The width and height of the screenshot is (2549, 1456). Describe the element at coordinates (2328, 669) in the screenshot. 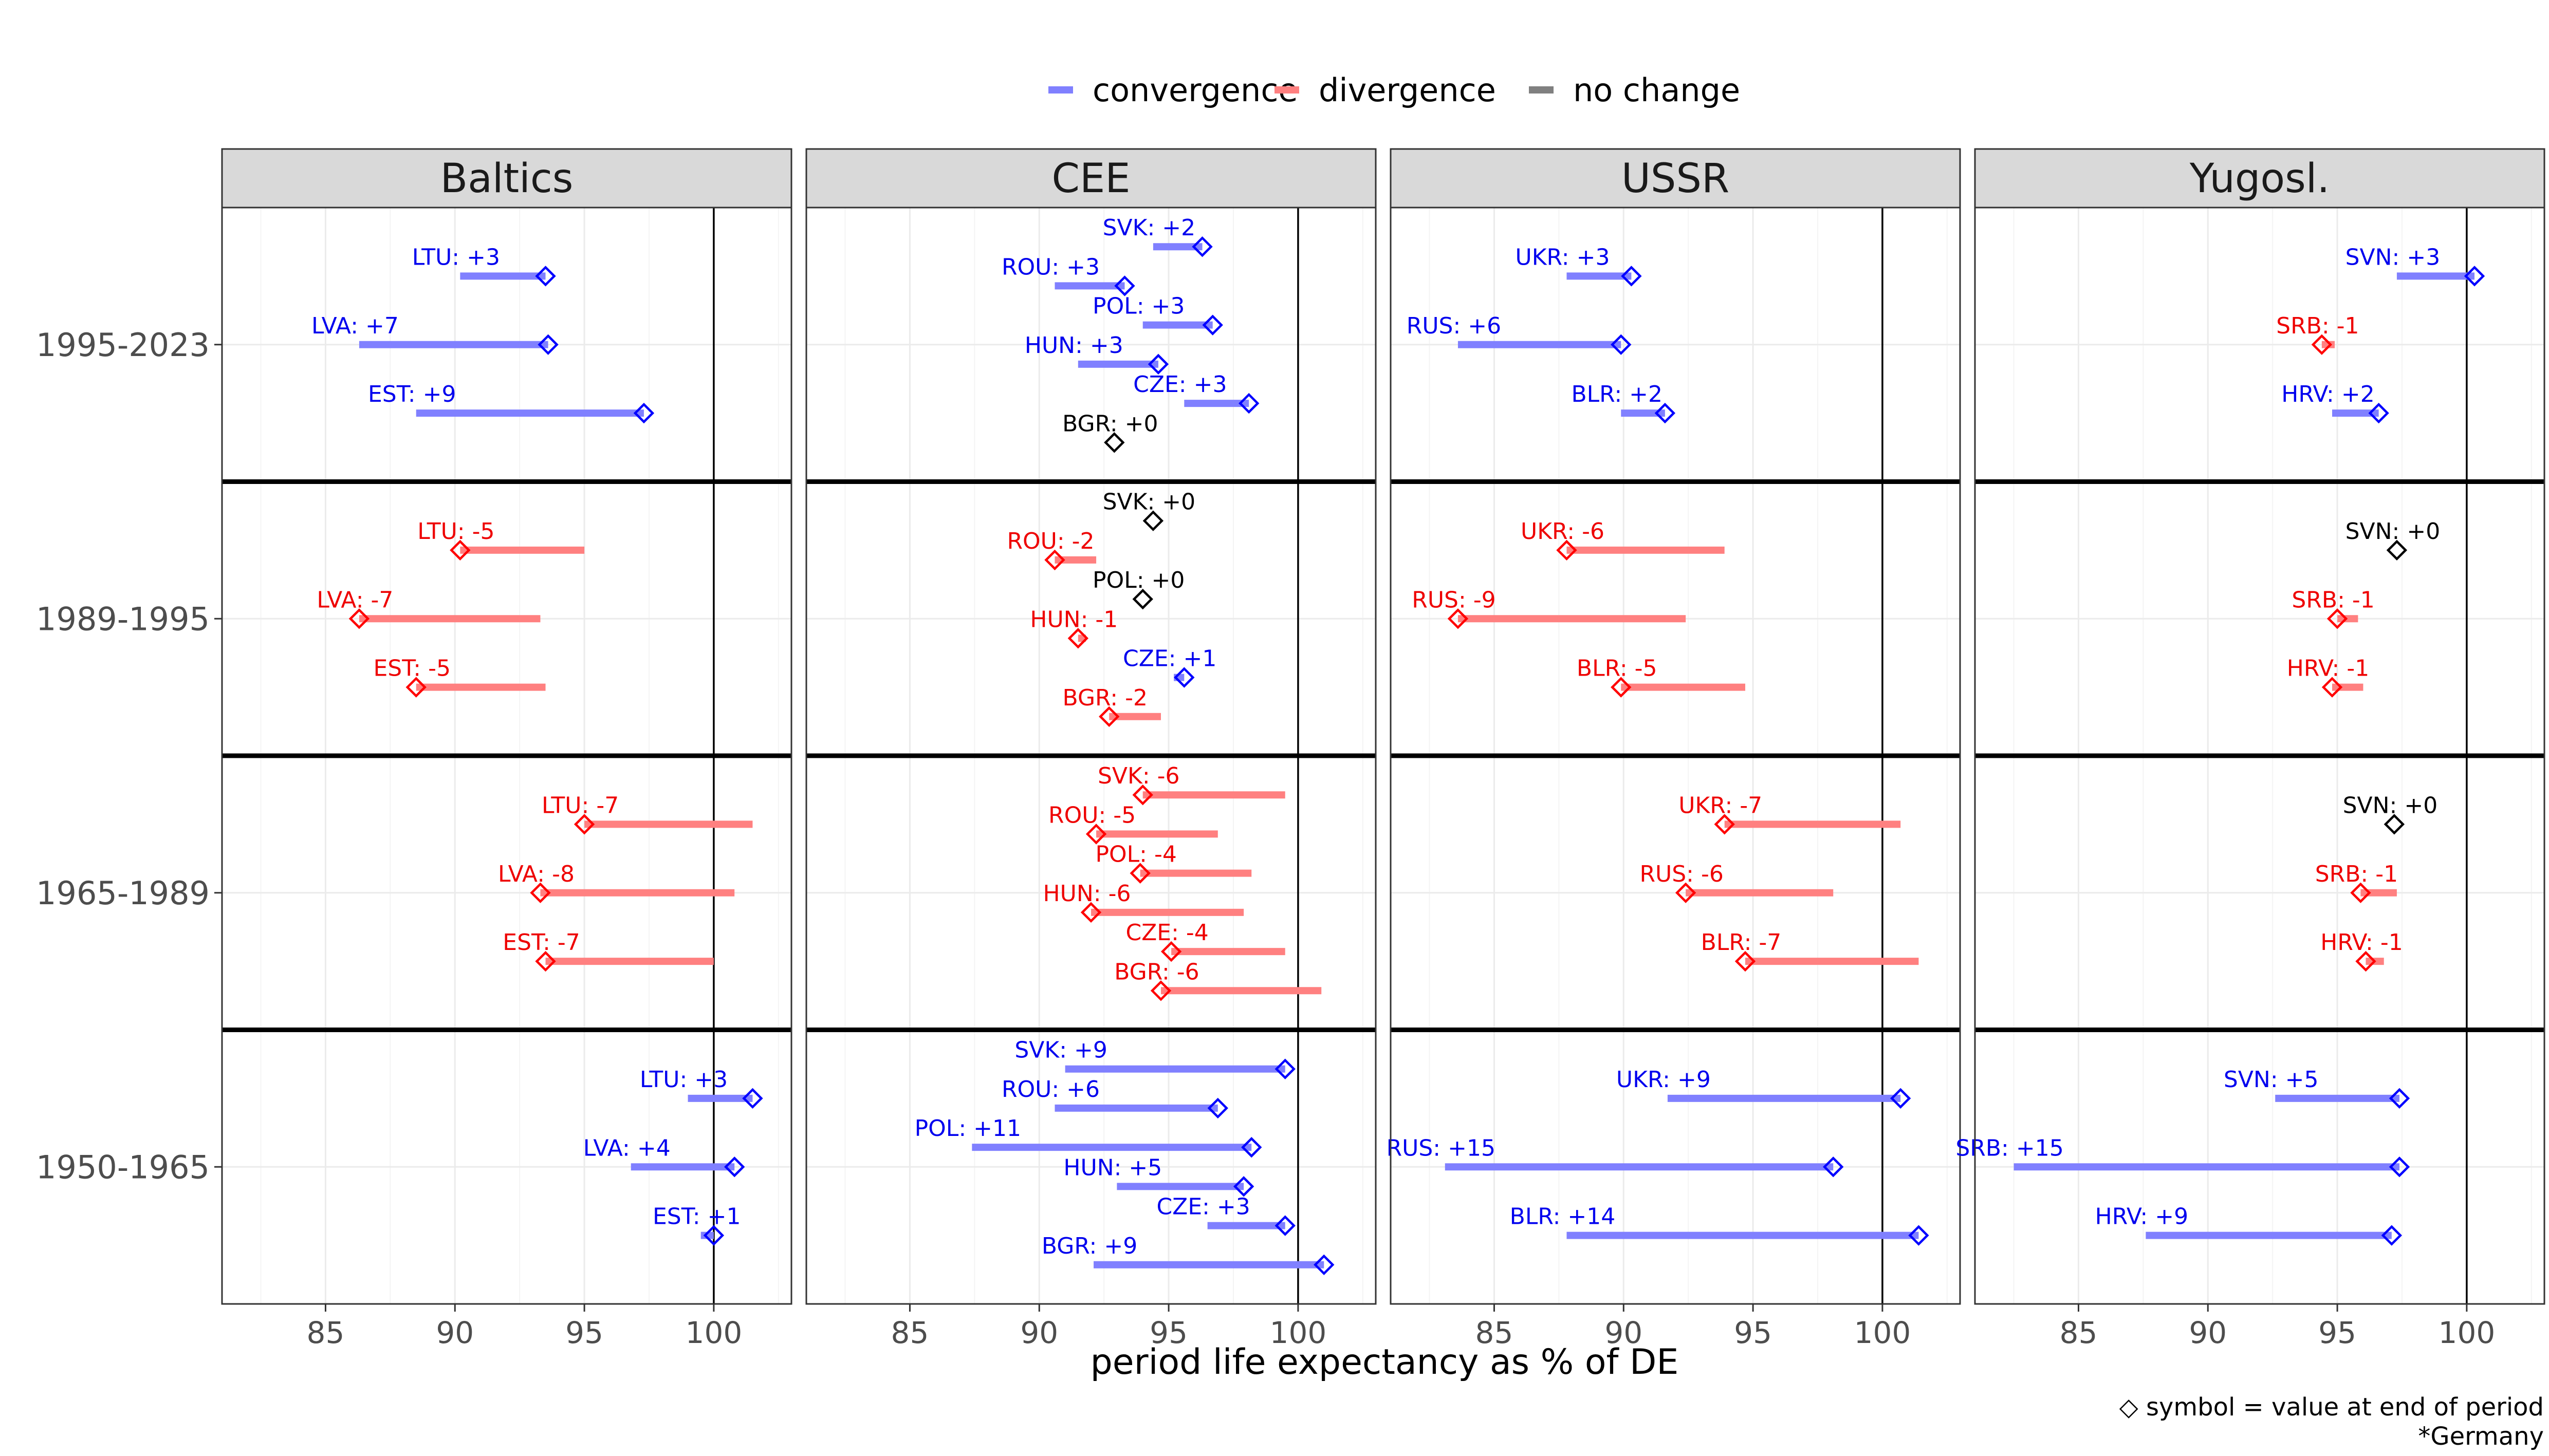

I see `data-label-yugosl-hrv-1989-1995: HRV: -1` at that location.